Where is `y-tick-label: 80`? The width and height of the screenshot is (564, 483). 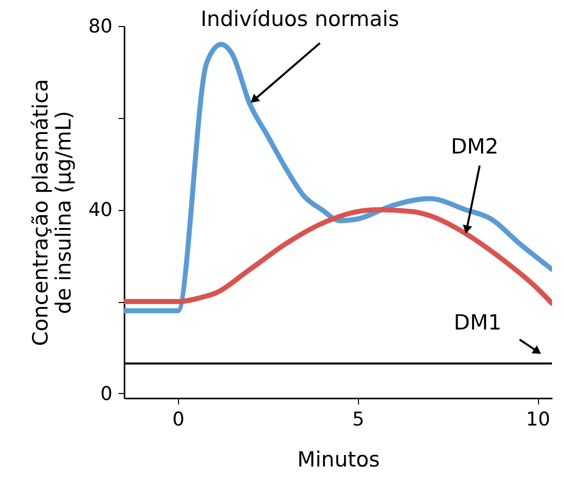 y-tick-label: 80 is located at coordinates (100, 27).